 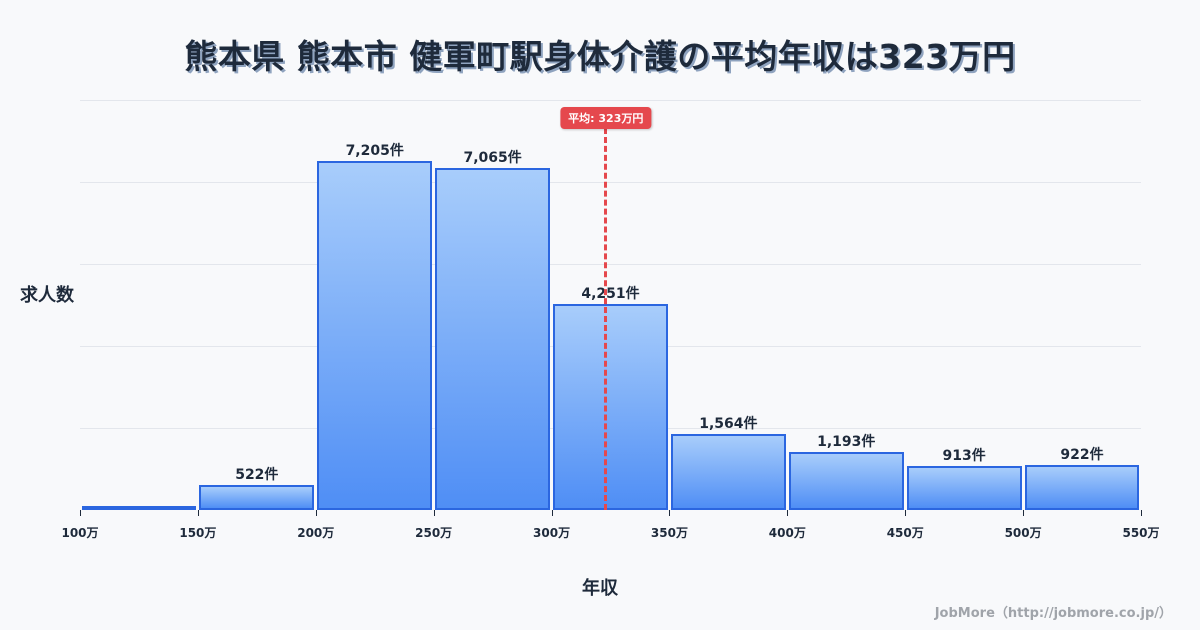 I want to click on x-tick-label: 100万, so click(x=80, y=533).